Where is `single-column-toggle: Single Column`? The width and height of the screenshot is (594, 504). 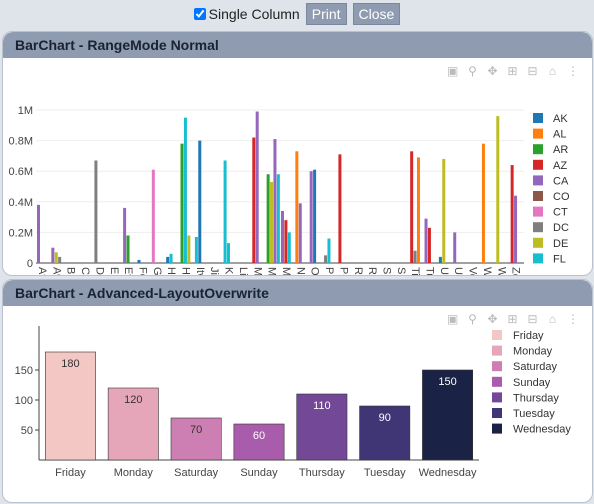 single-column-toggle: Single Column is located at coordinates (246, 13).